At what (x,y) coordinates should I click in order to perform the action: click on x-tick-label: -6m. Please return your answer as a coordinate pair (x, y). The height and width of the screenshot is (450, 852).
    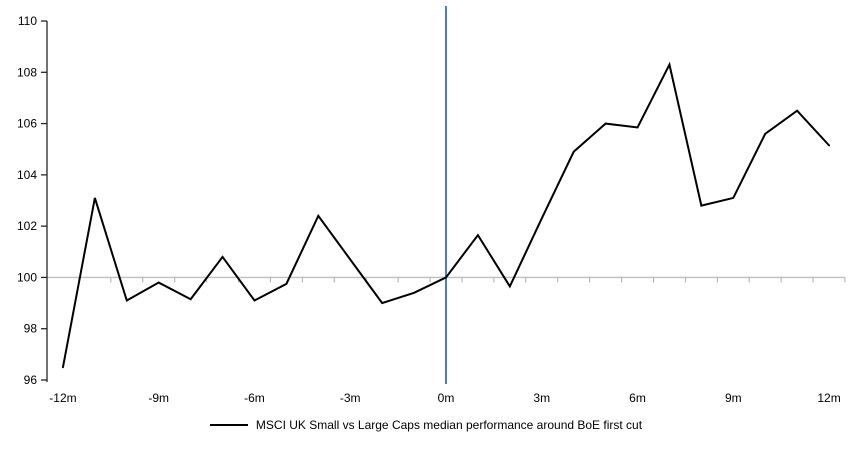
    Looking at the image, I should click on (254, 398).